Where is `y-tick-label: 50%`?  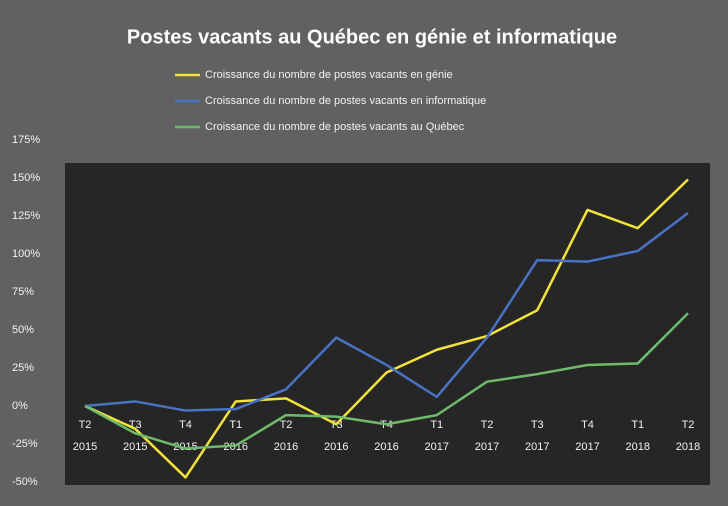 y-tick-label: 50% is located at coordinates (23, 330).